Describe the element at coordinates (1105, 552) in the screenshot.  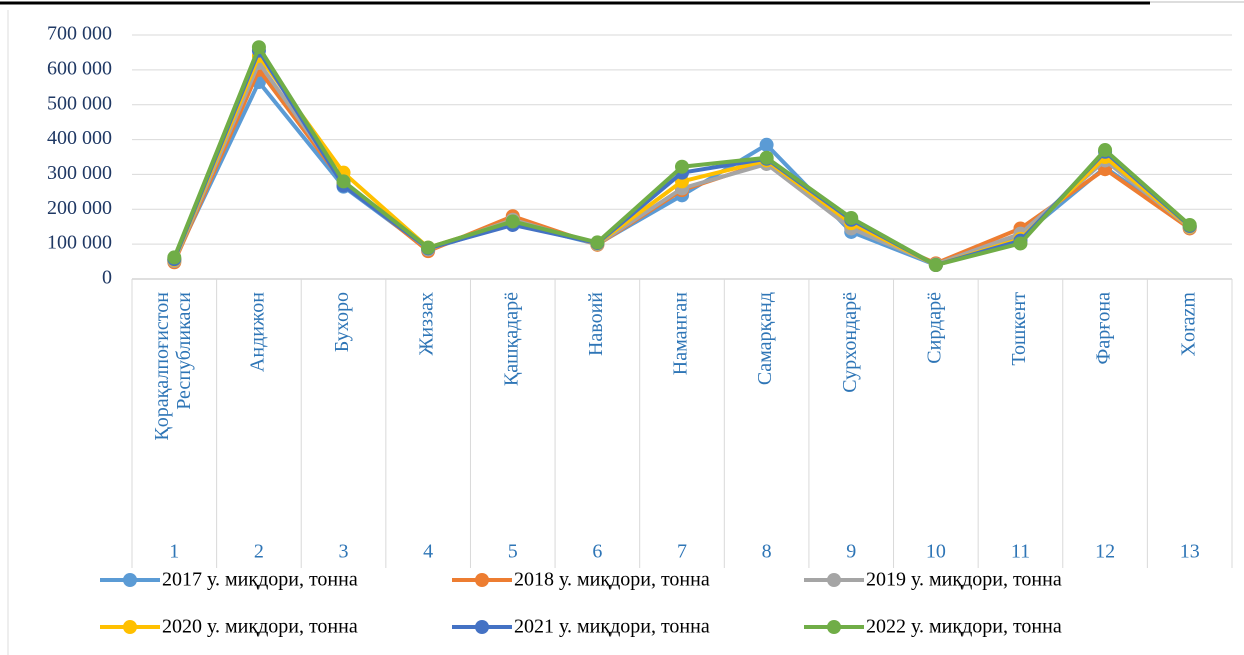
I see `x-tick-label: 12` at that location.